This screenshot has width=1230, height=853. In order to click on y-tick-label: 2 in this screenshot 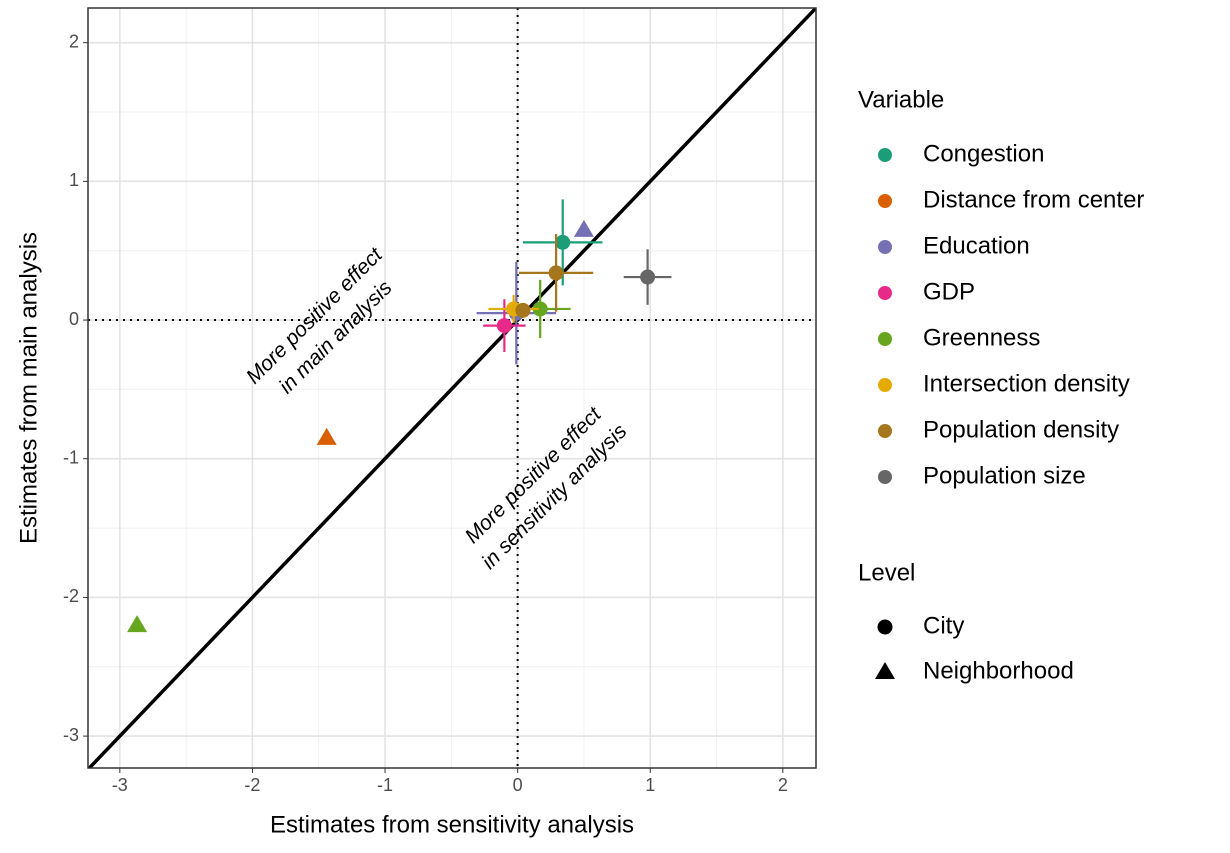, I will do `click(74, 41)`.